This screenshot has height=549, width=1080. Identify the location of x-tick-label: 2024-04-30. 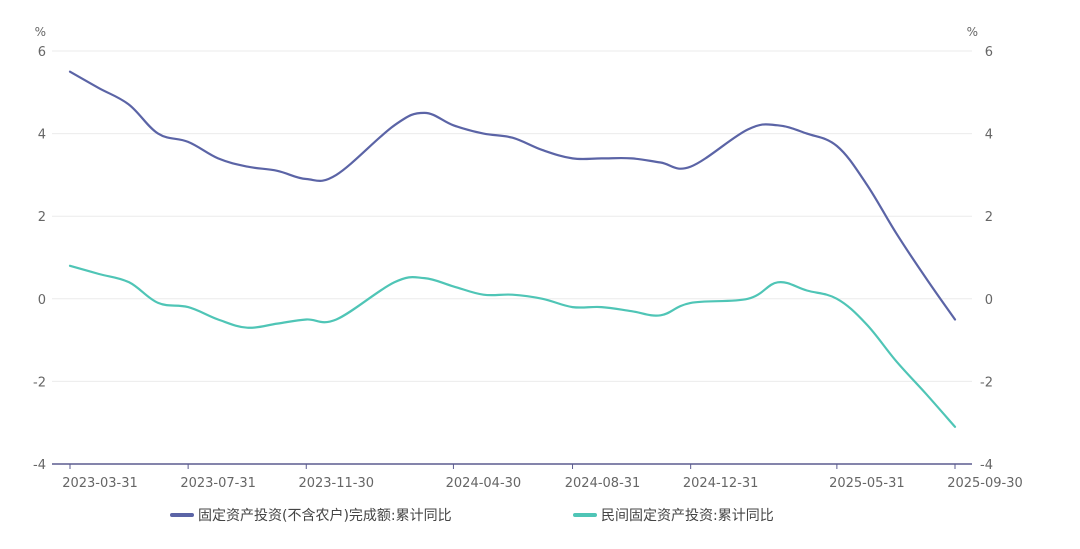
(484, 483).